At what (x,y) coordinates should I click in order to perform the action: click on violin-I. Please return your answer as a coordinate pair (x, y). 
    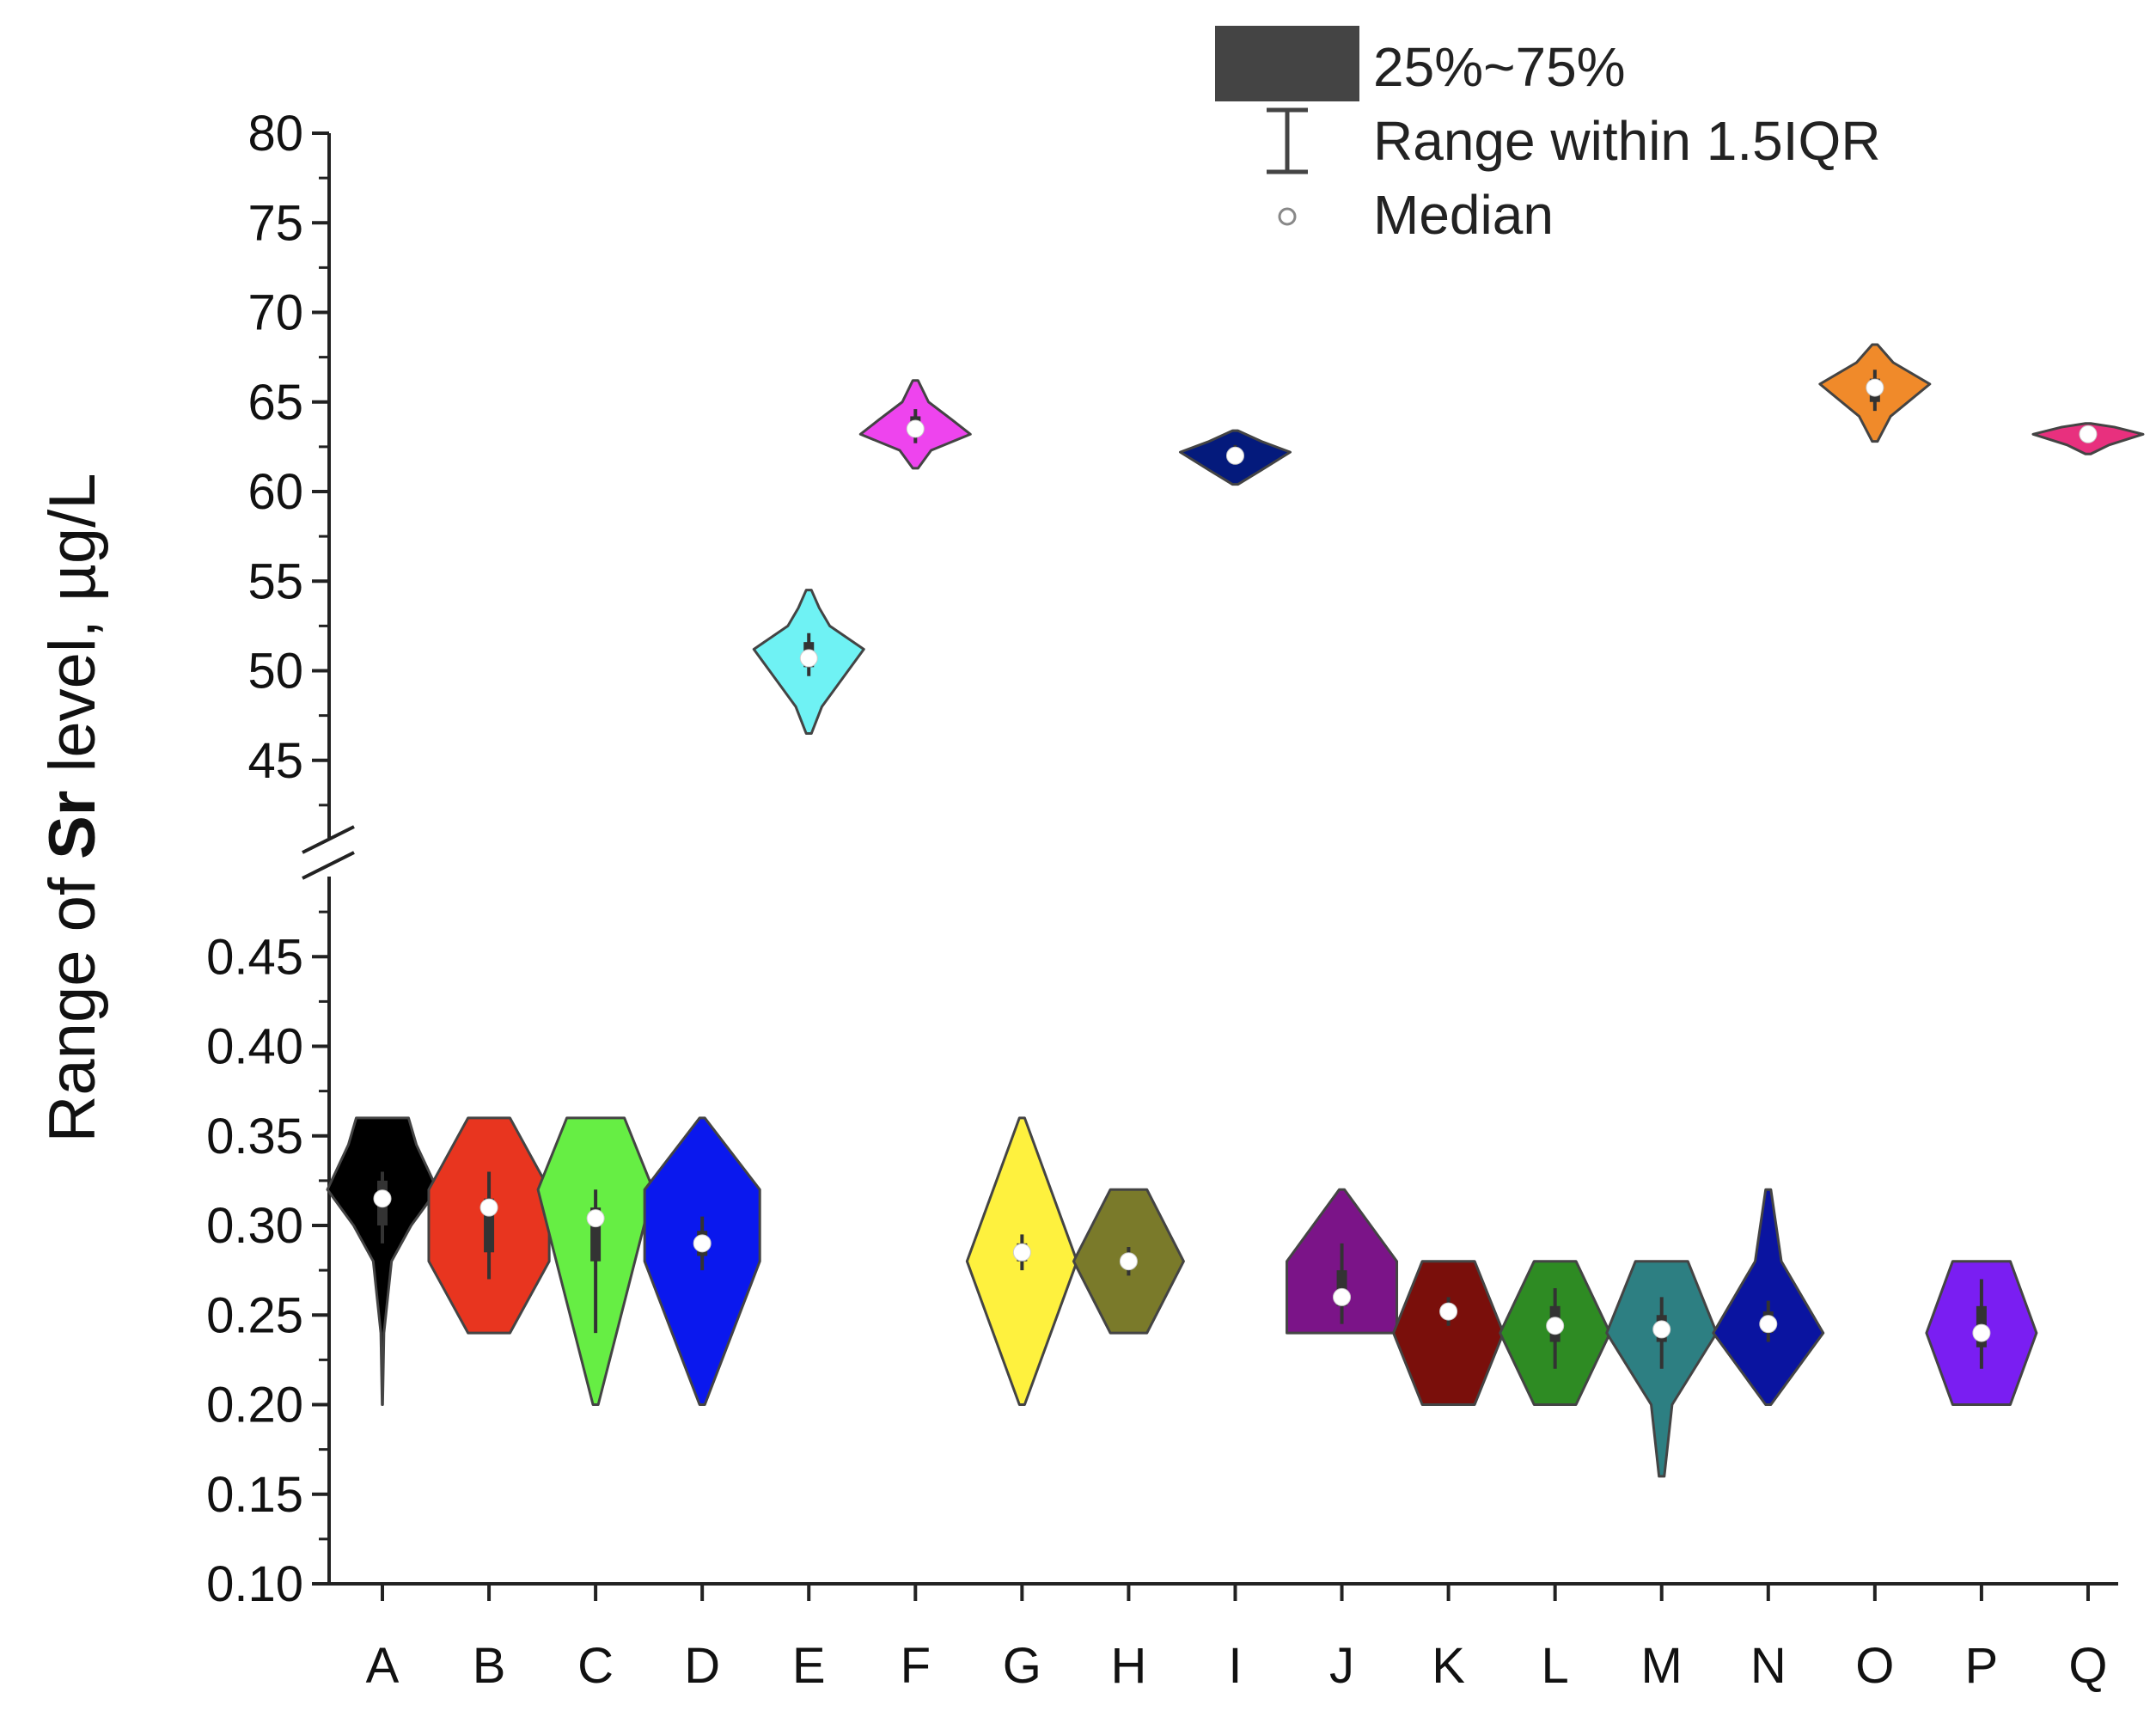
    Looking at the image, I should click on (1235, 457).